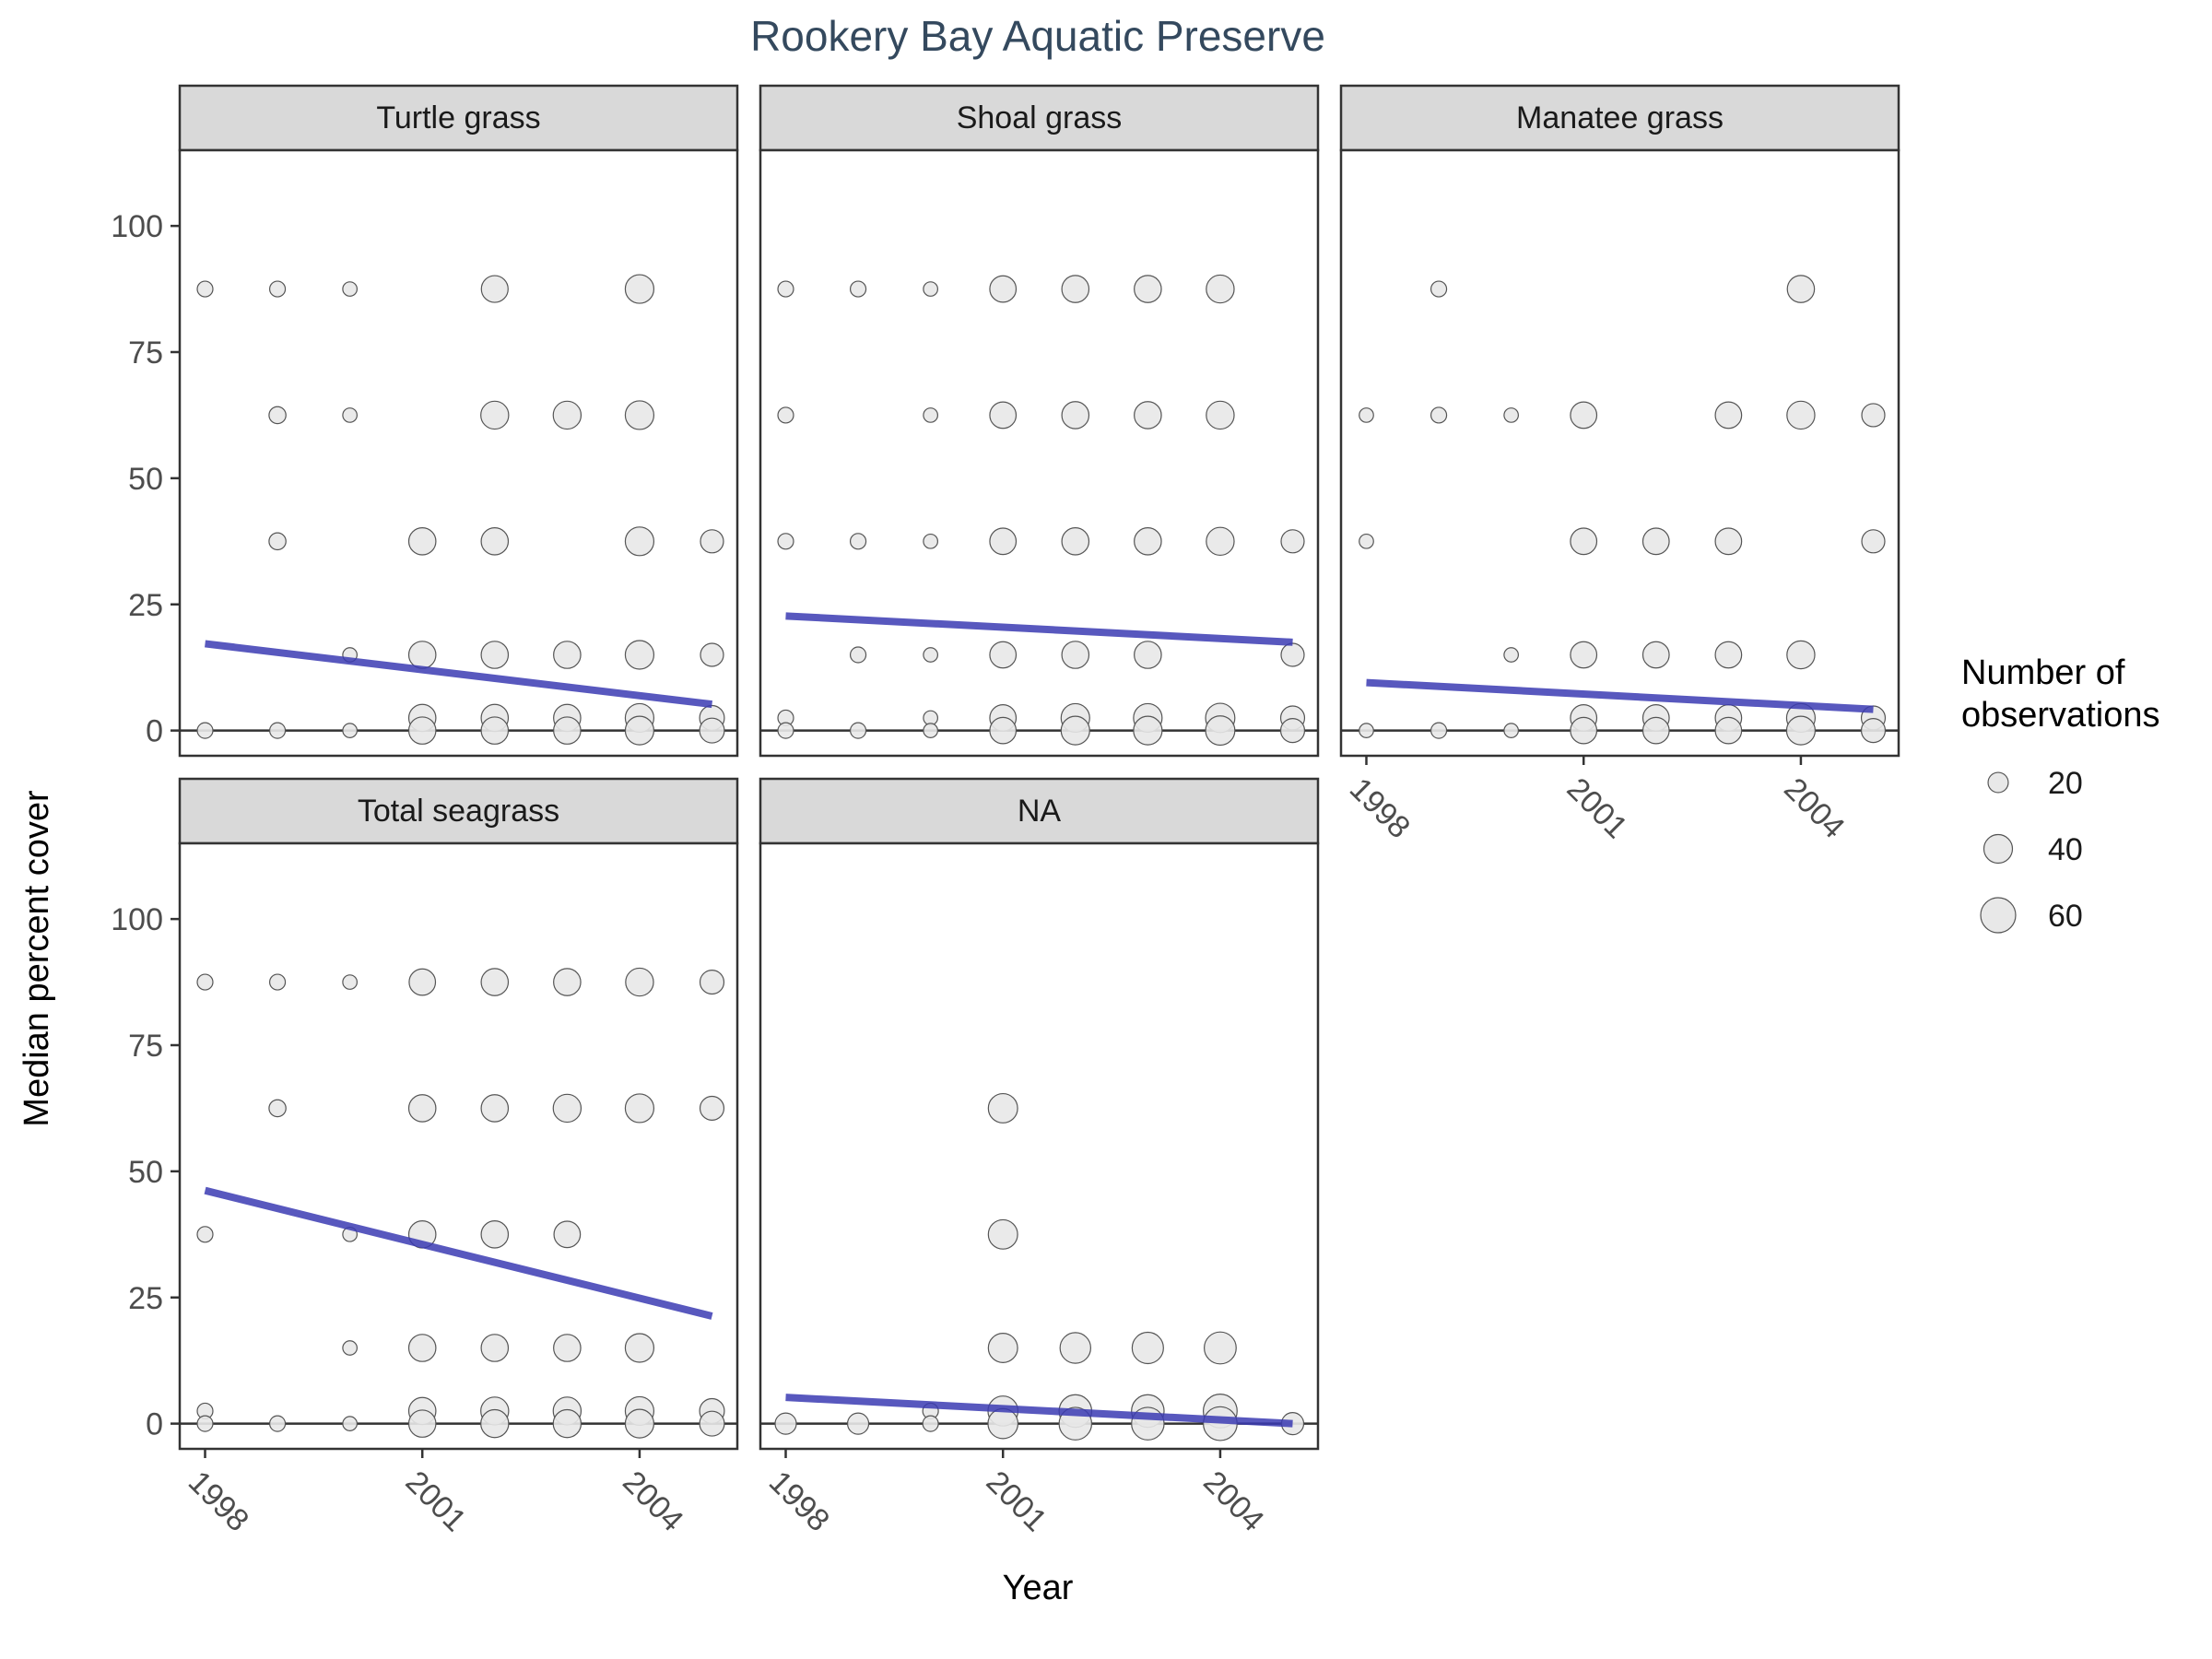 This screenshot has height=1659, width=2212. Describe the element at coordinates (1039, 1157) in the screenshot. I see `panel: NA 1998 2001 2004` at that location.